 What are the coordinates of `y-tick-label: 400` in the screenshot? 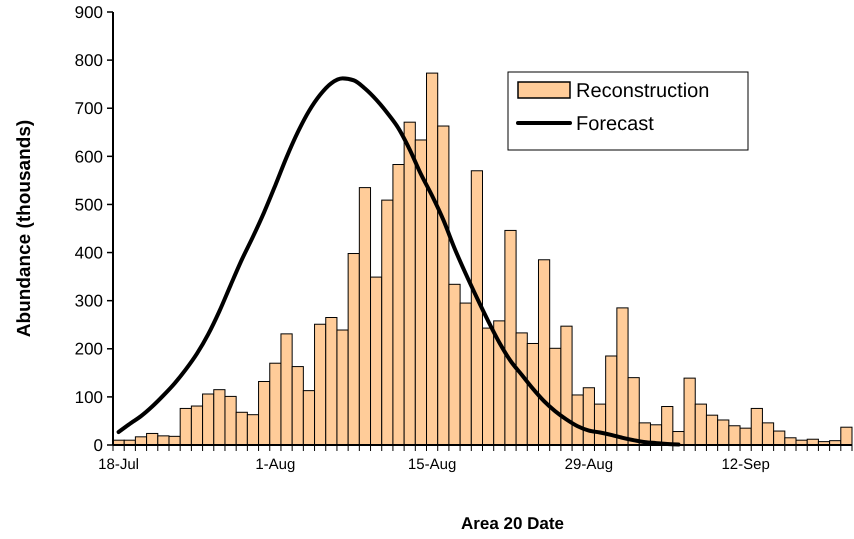 It's located at (88, 253).